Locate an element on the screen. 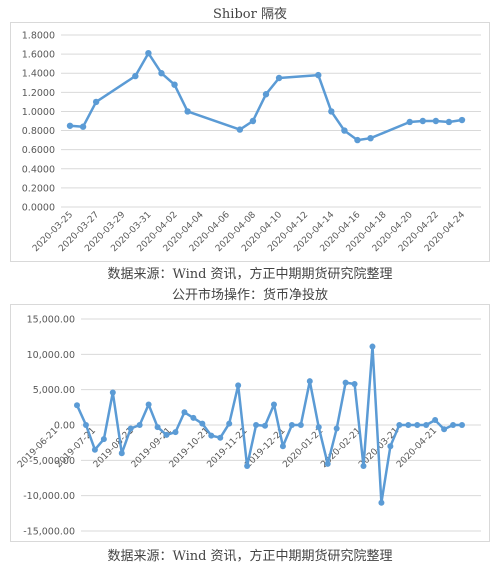 This screenshot has height=566, width=500. chart-2-source: 数据来源：Wind 资讯，方正中期期货研究院整理 is located at coordinates (250, 556).